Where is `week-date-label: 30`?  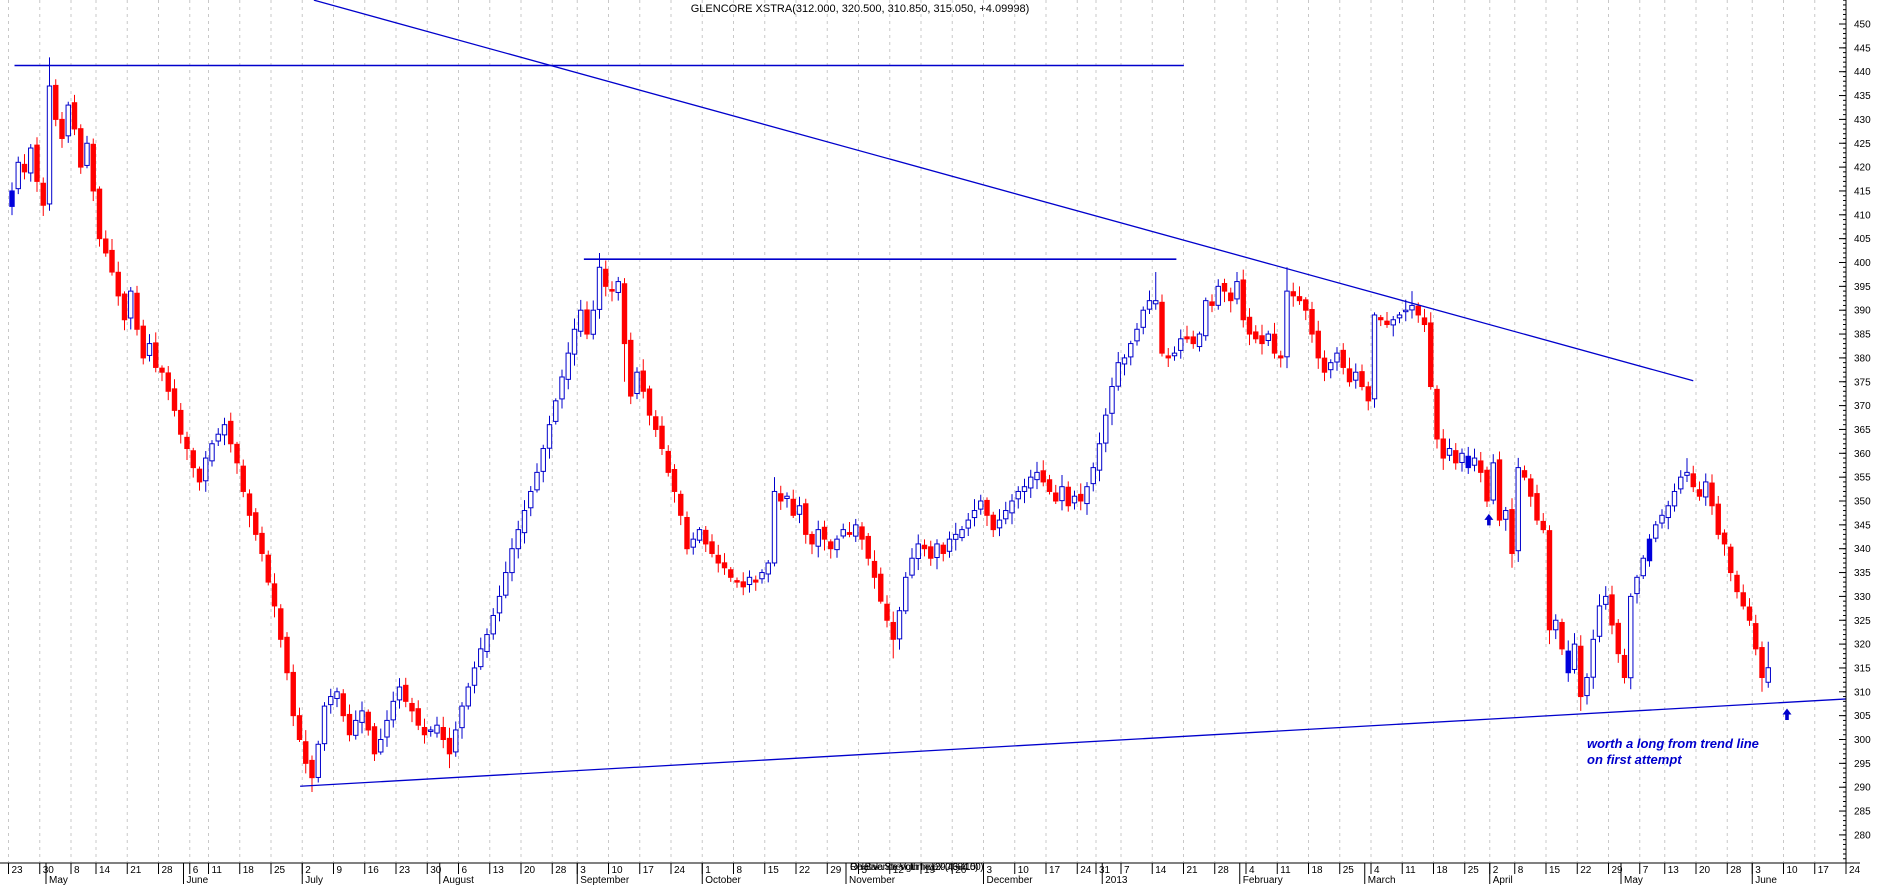
week-date-label: 30 is located at coordinates (49, 870).